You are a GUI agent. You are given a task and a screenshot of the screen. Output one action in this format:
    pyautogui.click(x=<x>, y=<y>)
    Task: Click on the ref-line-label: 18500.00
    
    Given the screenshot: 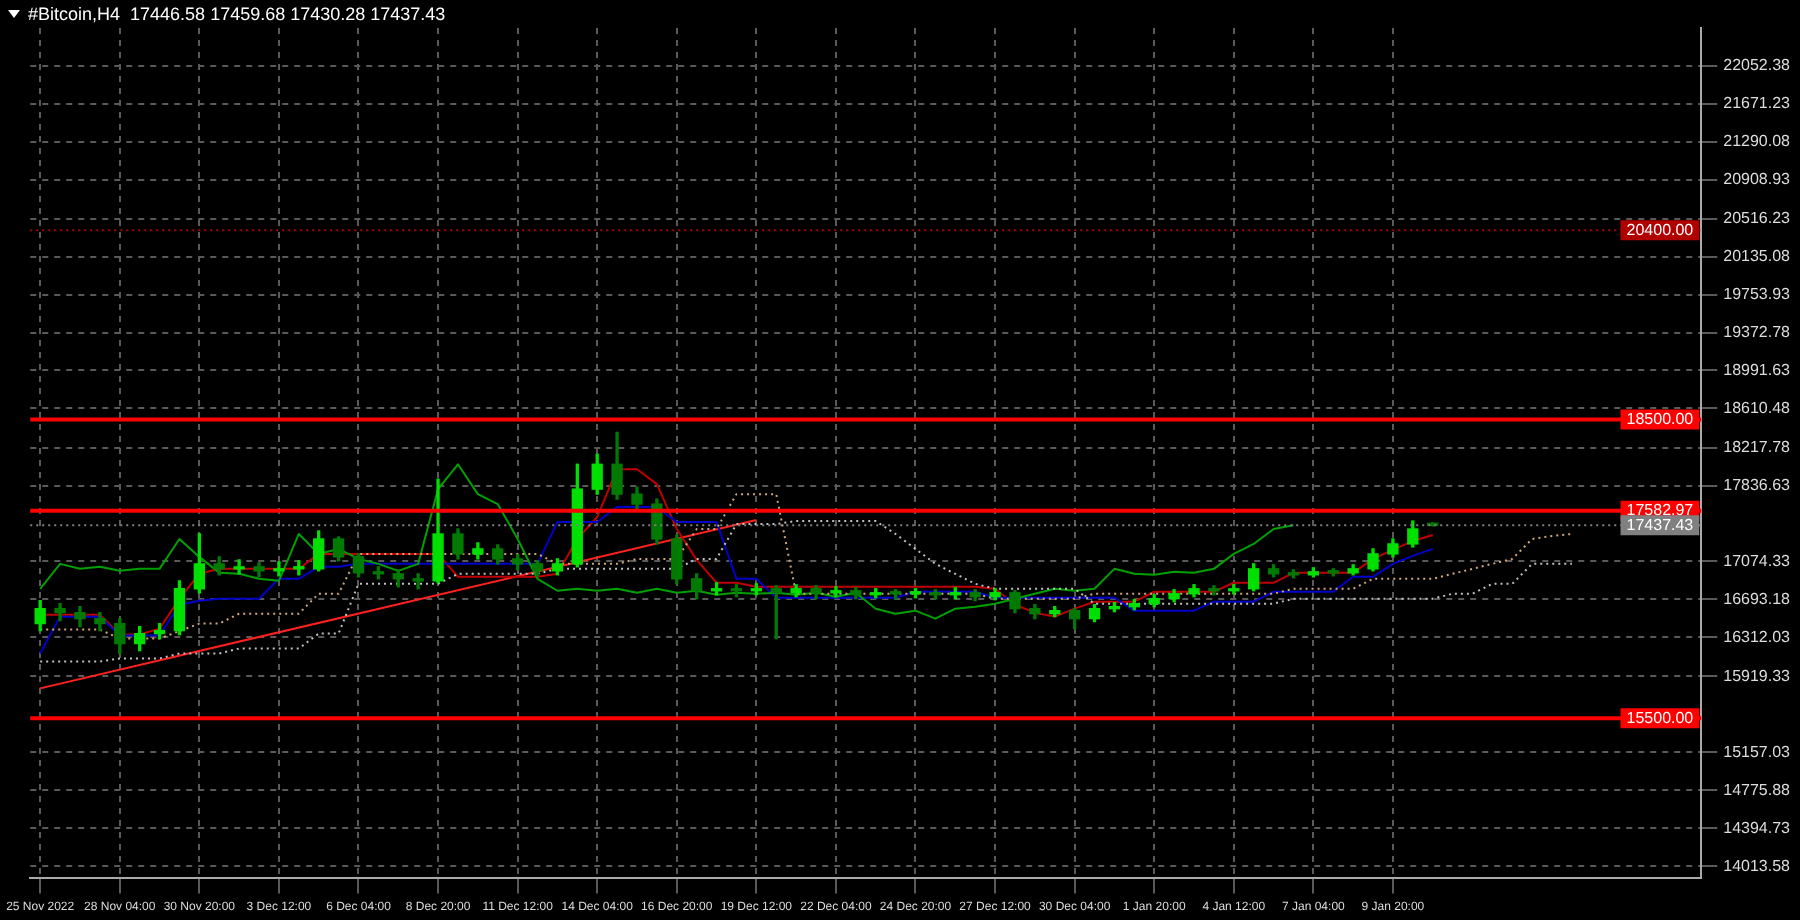 What is the action you would take?
    pyautogui.click(x=1660, y=418)
    